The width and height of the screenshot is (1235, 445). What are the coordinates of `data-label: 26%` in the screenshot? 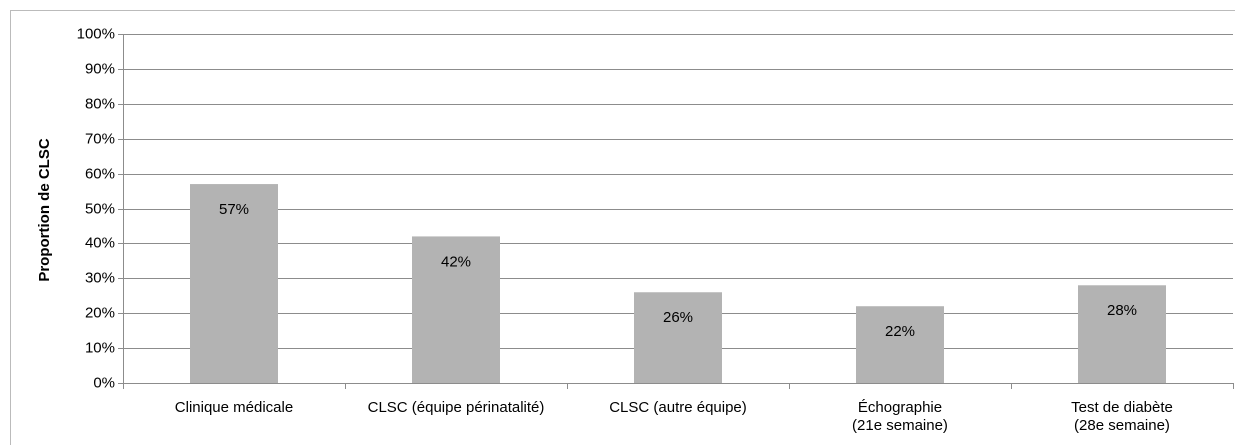 It's located at (678, 317).